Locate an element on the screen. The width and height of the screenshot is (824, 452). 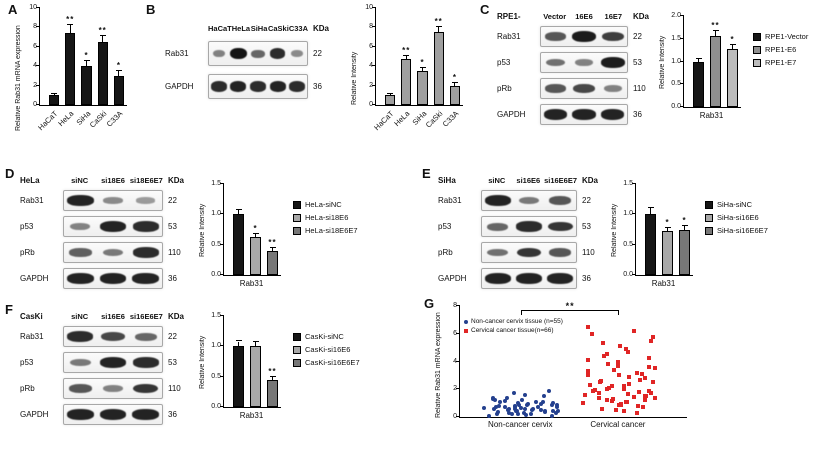
legend-item: Non-cancer cervix tissue (n=55) is located at coordinates (513, 321).